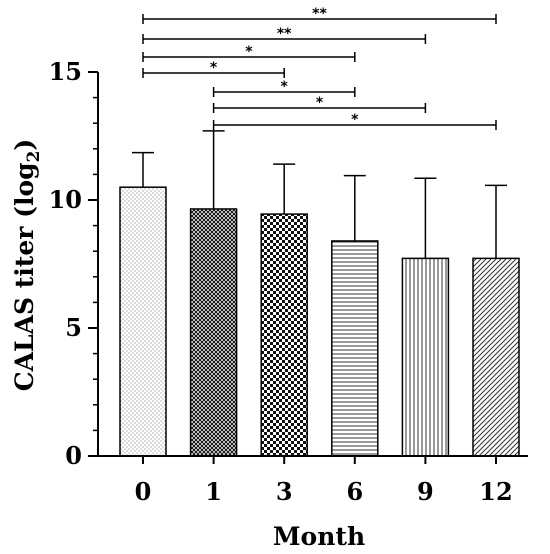 The image size is (550, 554). Describe the element at coordinates (319, 68) in the screenshot. I see `significance-brackets-group: *********` at that location.